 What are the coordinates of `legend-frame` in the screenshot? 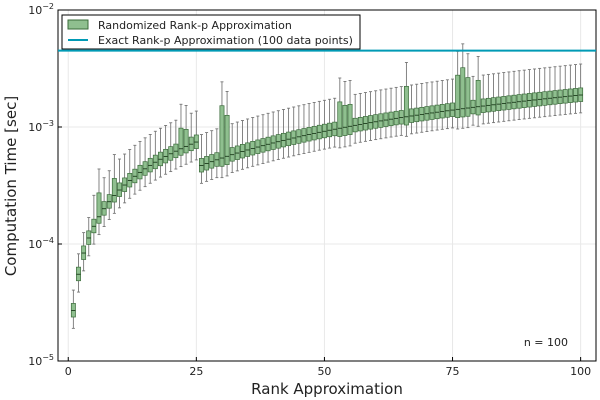 It's located at (211, 32).